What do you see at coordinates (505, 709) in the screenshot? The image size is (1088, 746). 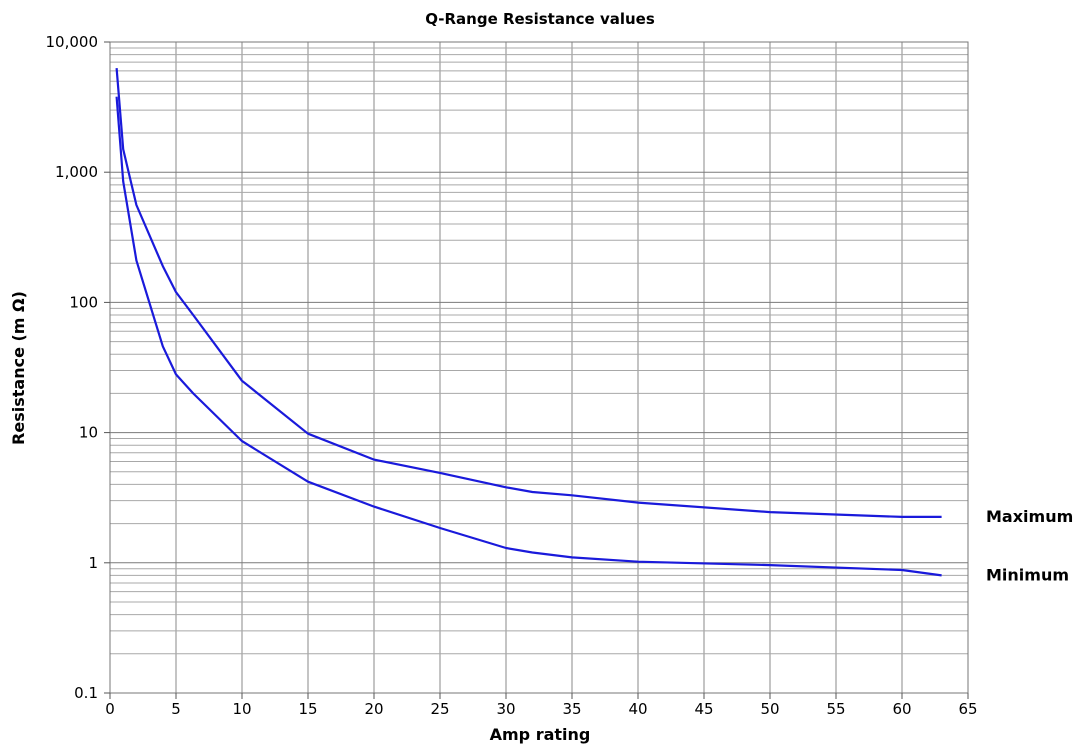 I see `x-tick-label: 30` at bounding box center [505, 709].